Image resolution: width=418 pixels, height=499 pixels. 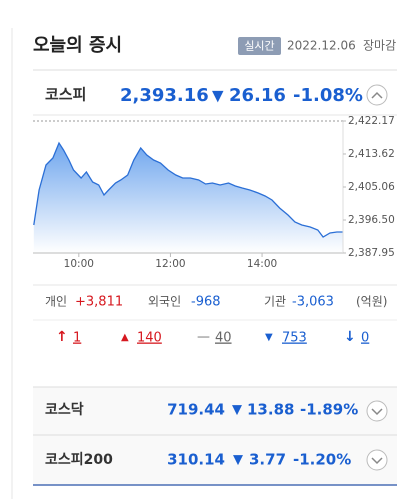 What do you see at coordinates (350, 337) in the screenshot?
I see `lower-limit-icon: ↓` at bounding box center [350, 337].